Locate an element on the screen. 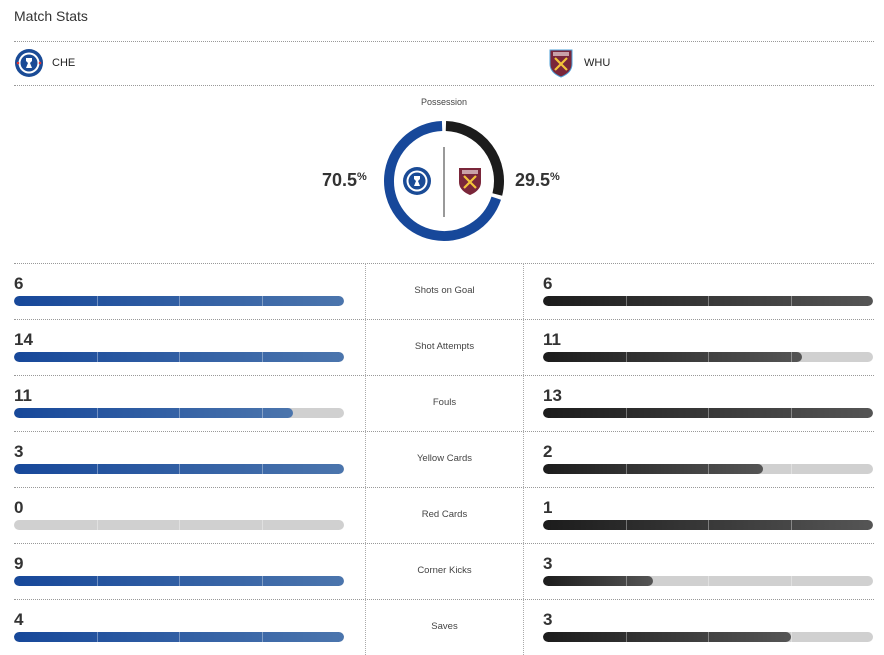 The image size is (884, 655). home-possession: 70.5% is located at coordinates (344, 180).